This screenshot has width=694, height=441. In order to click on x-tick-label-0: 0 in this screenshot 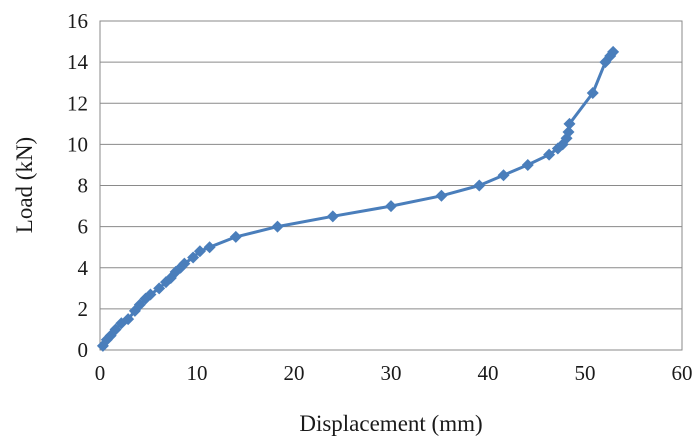, I will do `click(100, 373)`.